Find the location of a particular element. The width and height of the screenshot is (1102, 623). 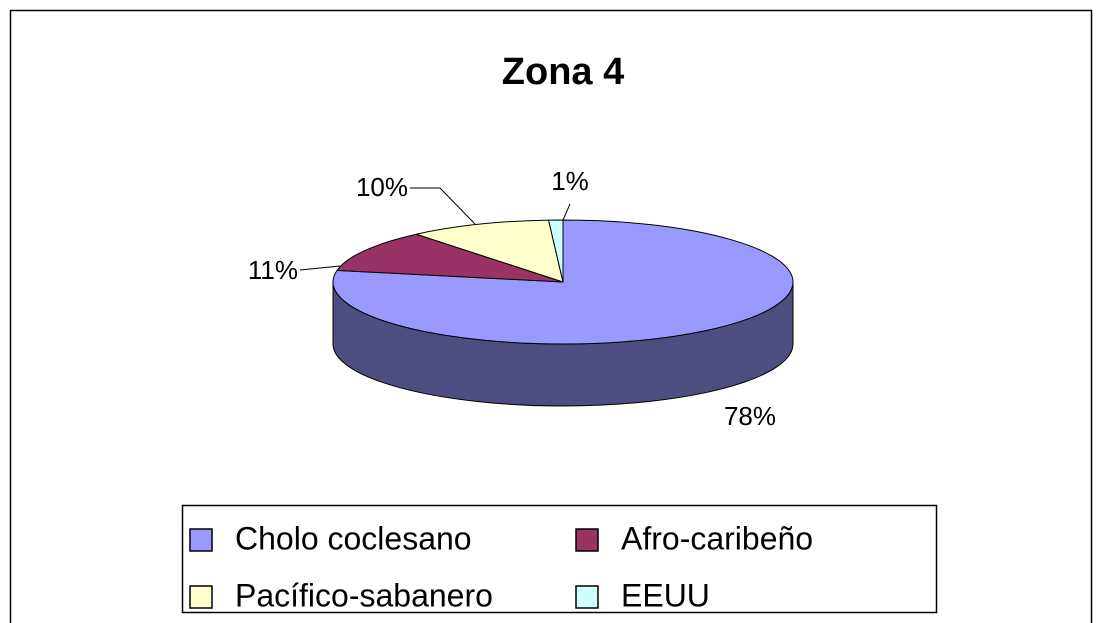

chart-title: Zona 4 is located at coordinates (563, 72).